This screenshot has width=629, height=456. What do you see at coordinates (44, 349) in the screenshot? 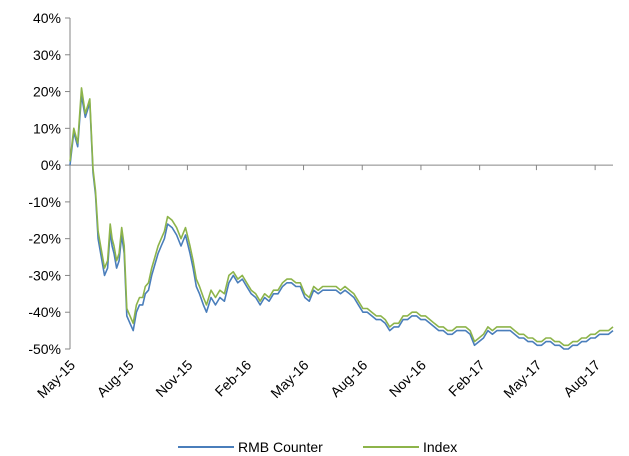
I see `y-tick-label: -50%` at bounding box center [44, 349].